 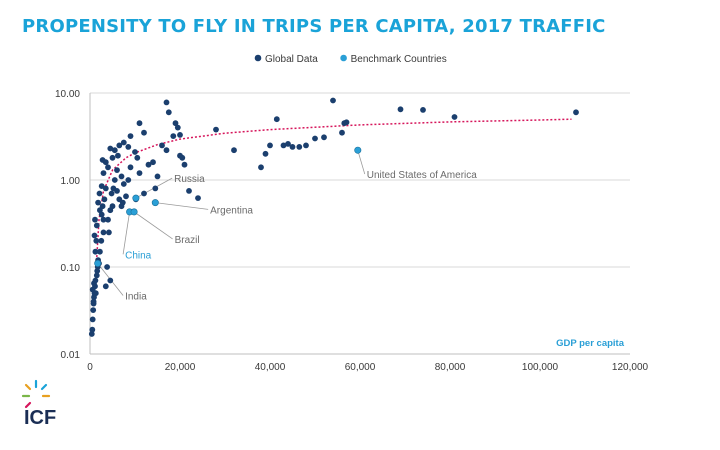 I want to click on annotation-label: Russia, so click(x=189, y=179).